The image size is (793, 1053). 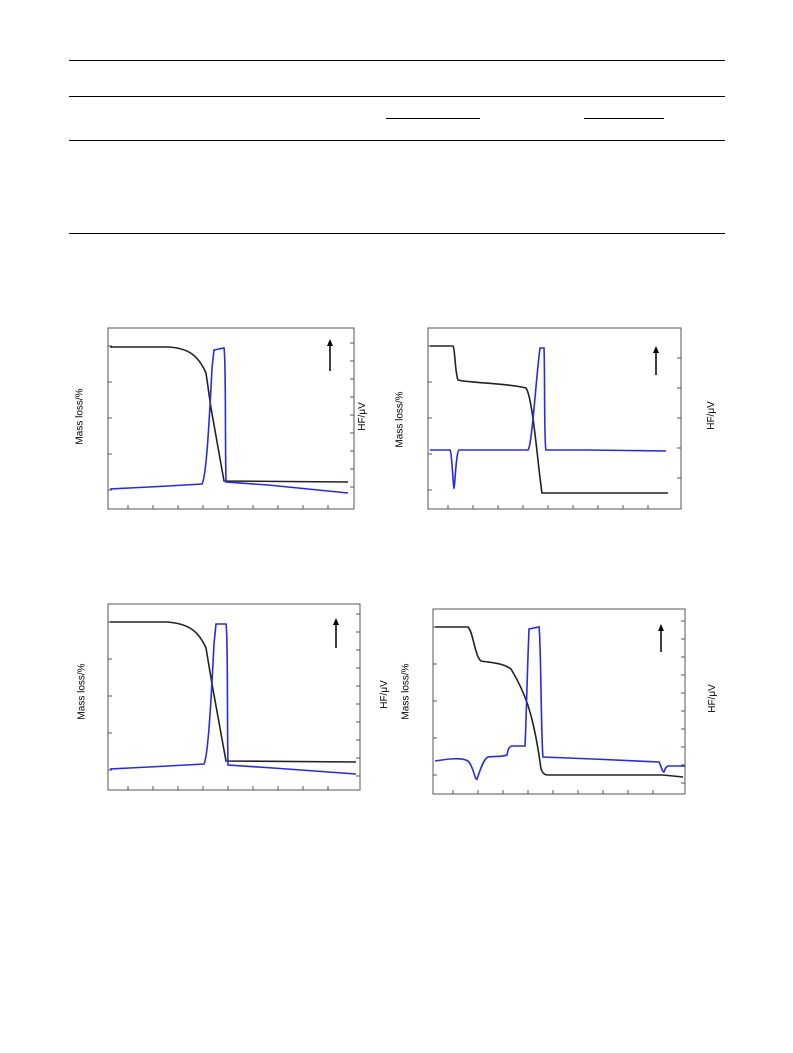 I want to click on tga-plot-c, so click(x=234, y=697).